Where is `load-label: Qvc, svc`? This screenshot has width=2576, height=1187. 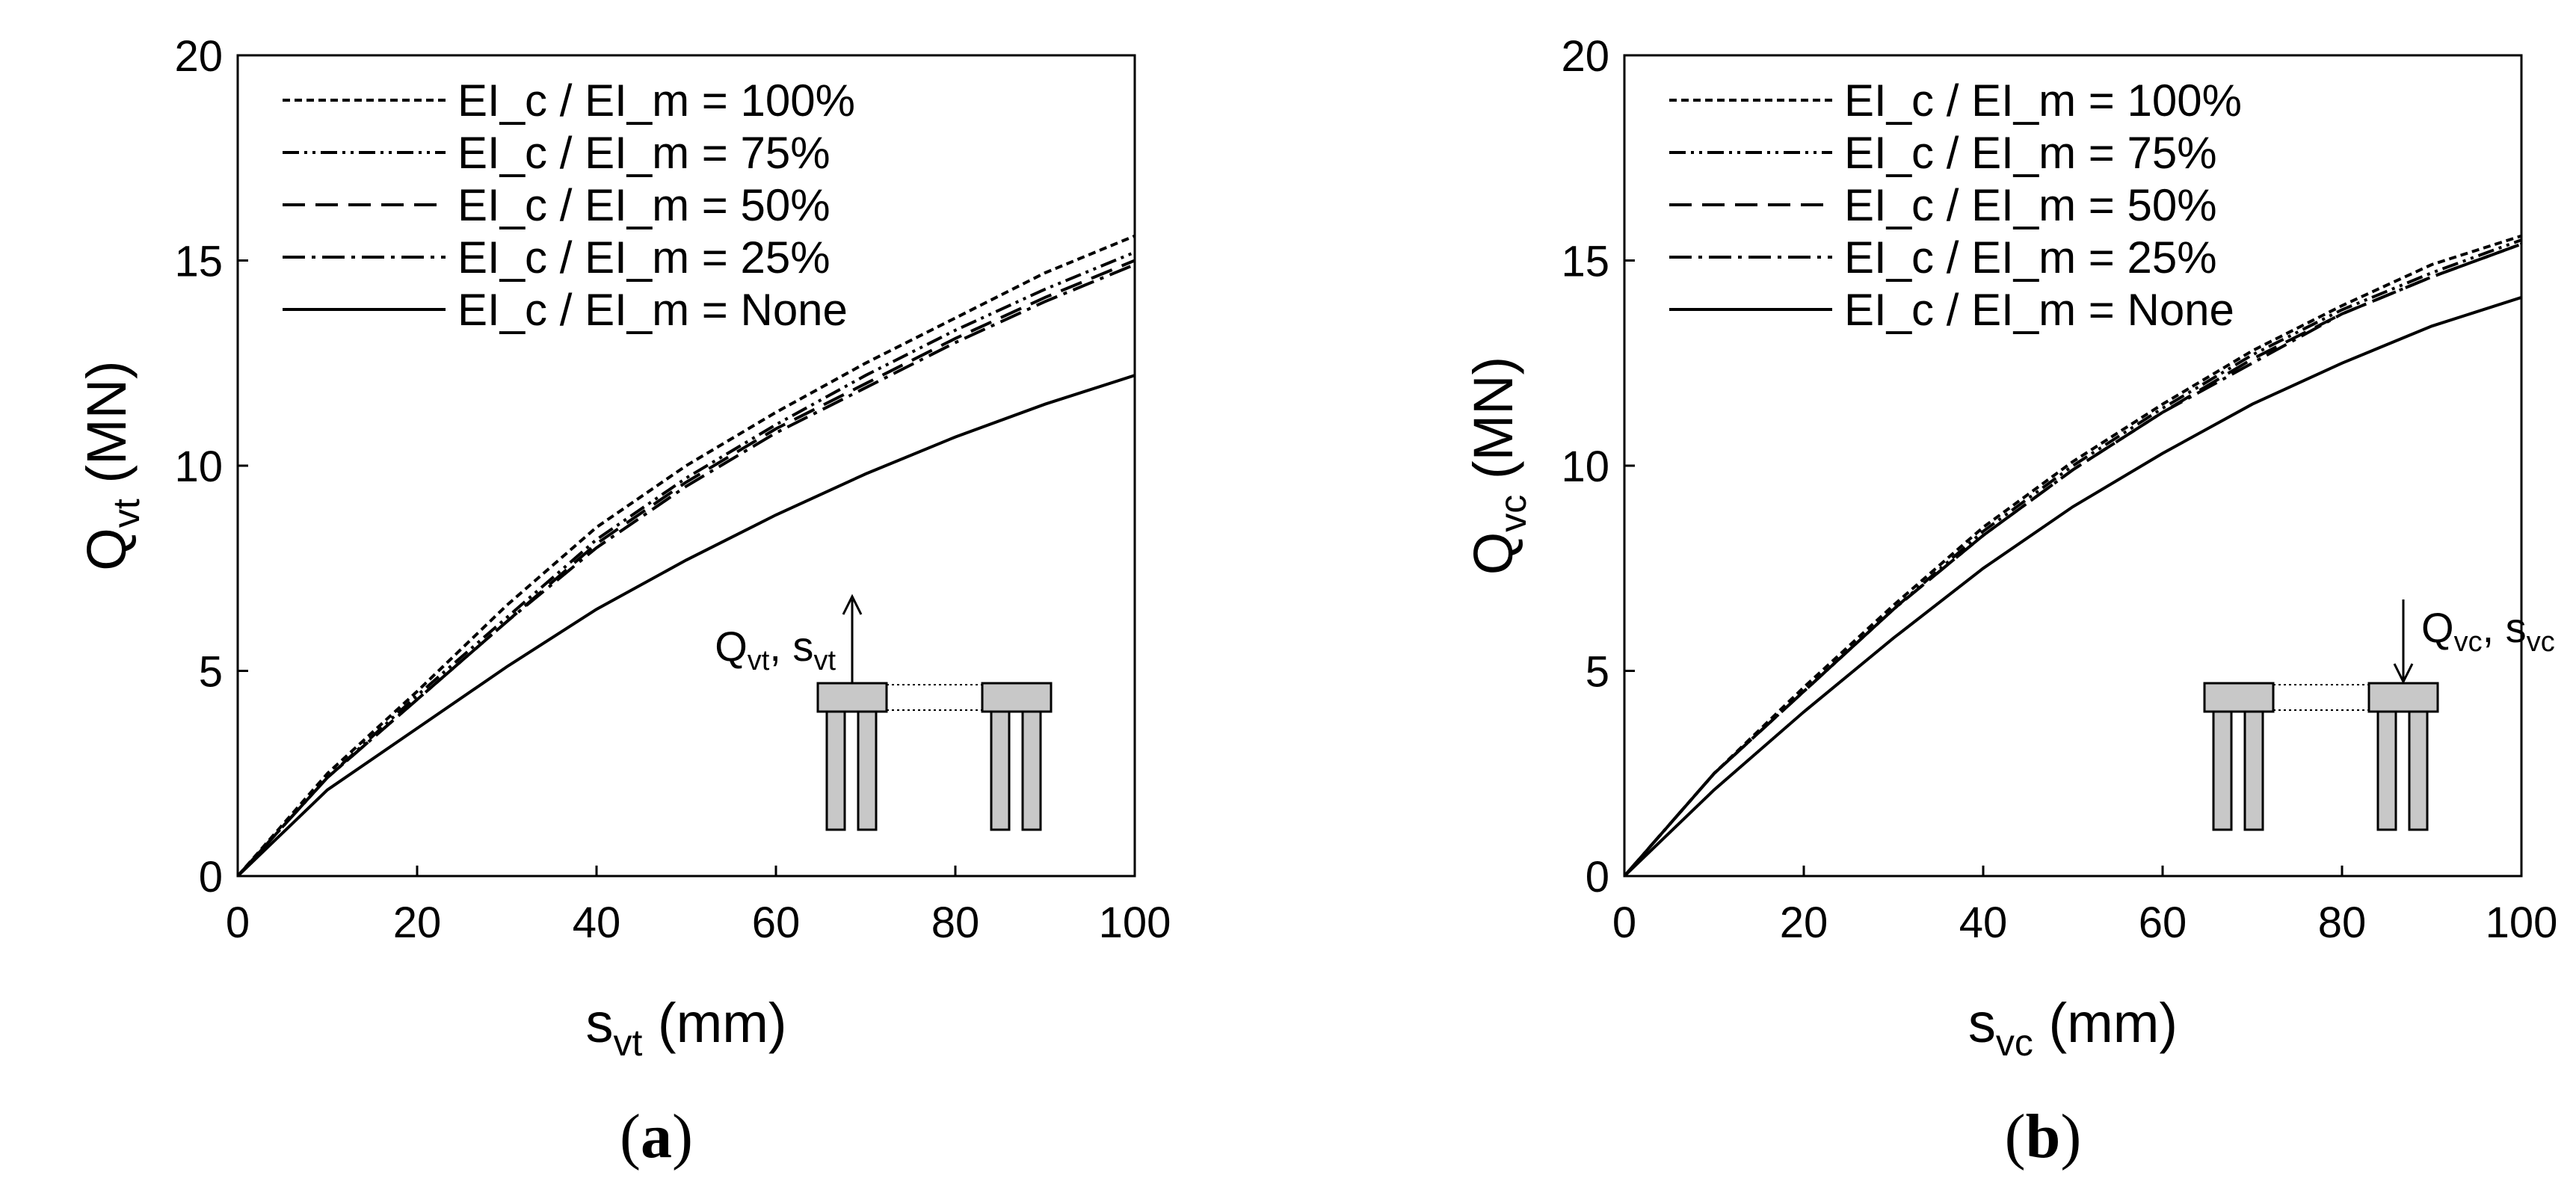 load-label: Qvc, svc is located at coordinates (2488, 631).